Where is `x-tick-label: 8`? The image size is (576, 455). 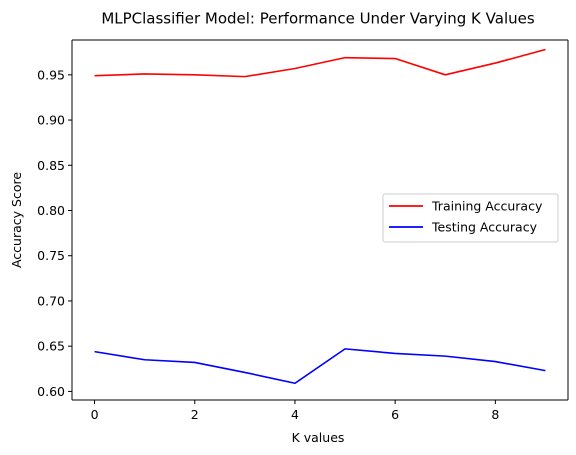 x-tick-label: 8 is located at coordinates (495, 414).